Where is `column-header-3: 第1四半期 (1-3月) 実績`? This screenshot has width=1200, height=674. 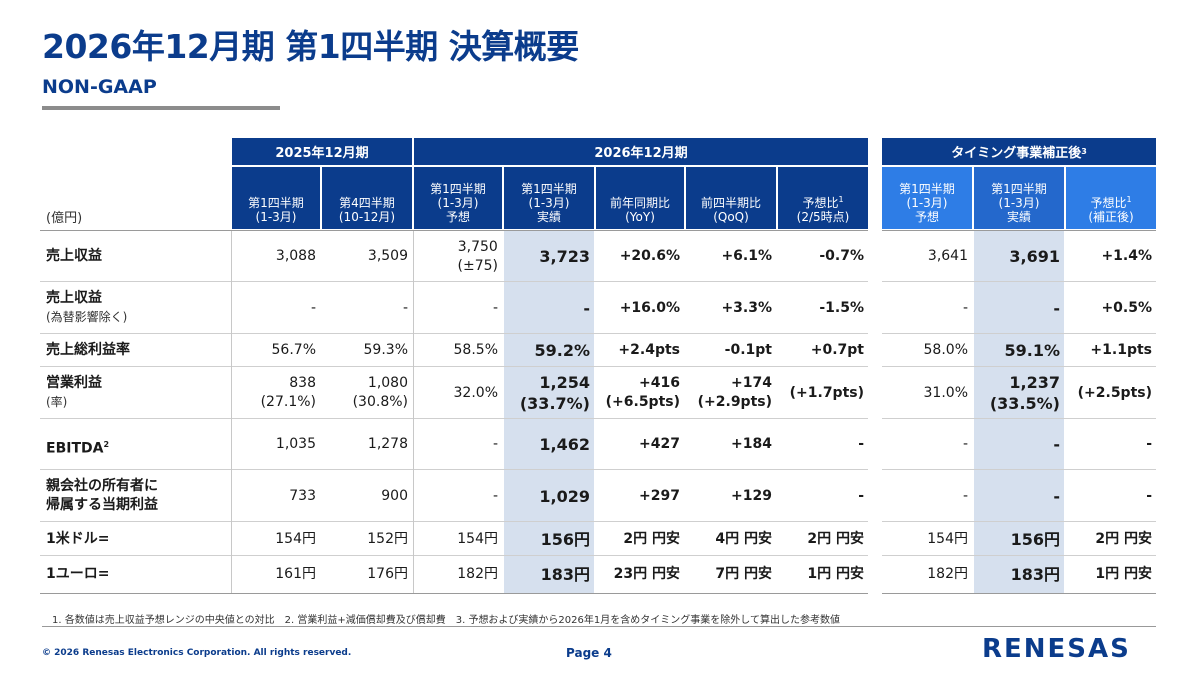 column-header-3: 第1四半期 (1-3月) 実績 is located at coordinates (549, 198).